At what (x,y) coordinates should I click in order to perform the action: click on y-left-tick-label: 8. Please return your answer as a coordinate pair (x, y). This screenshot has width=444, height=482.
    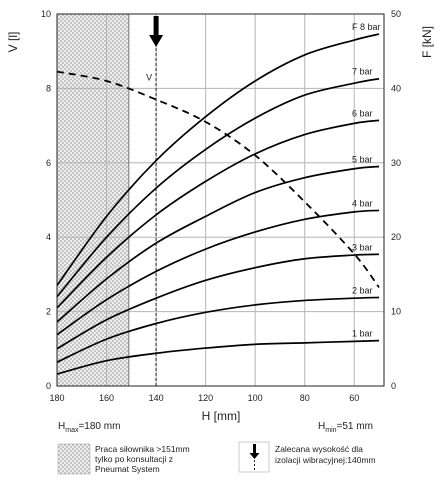
    Looking at the image, I should click on (48, 88).